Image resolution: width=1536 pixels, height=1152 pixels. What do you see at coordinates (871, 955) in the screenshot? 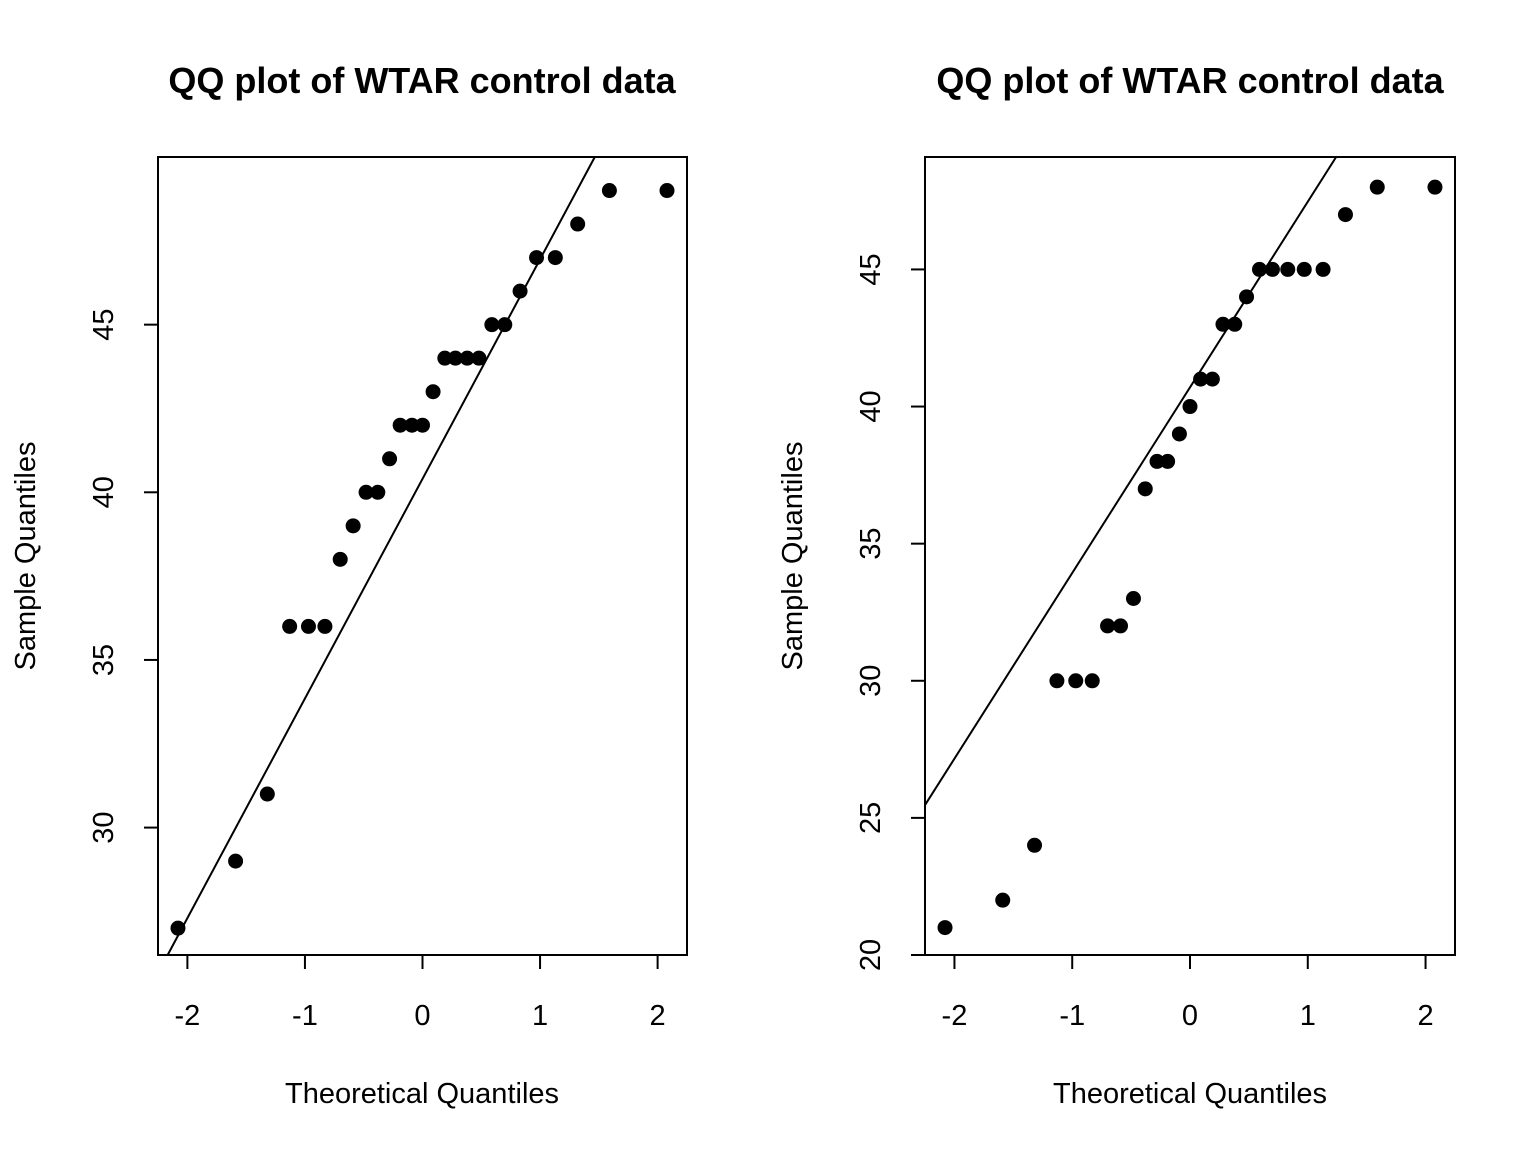
I see `y-tick-label: 20` at bounding box center [871, 955].